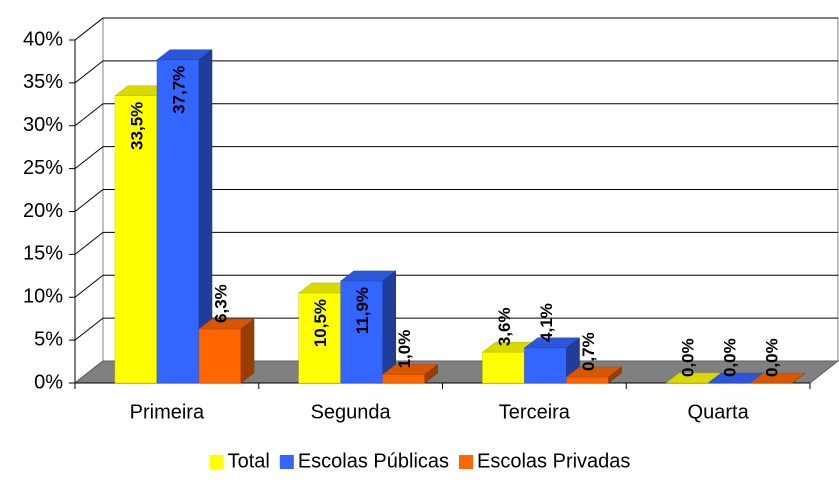 This screenshot has width=839, height=495. What do you see at coordinates (553, 461) in the screenshot?
I see `legend-label: Escolas Privadas` at bounding box center [553, 461].